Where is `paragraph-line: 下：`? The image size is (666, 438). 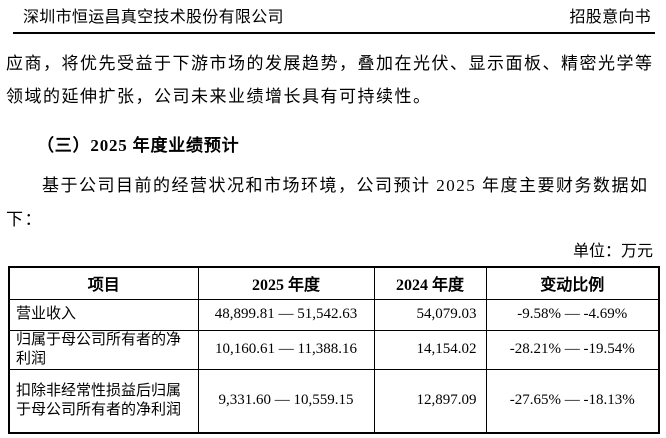 paragraph-line: 下： is located at coordinates (24, 219).